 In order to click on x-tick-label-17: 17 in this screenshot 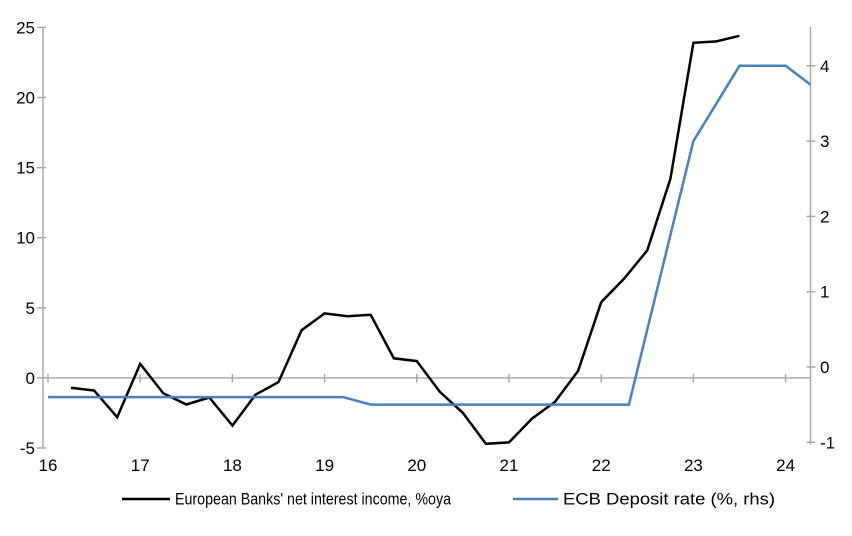, I will do `click(140, 465)`.